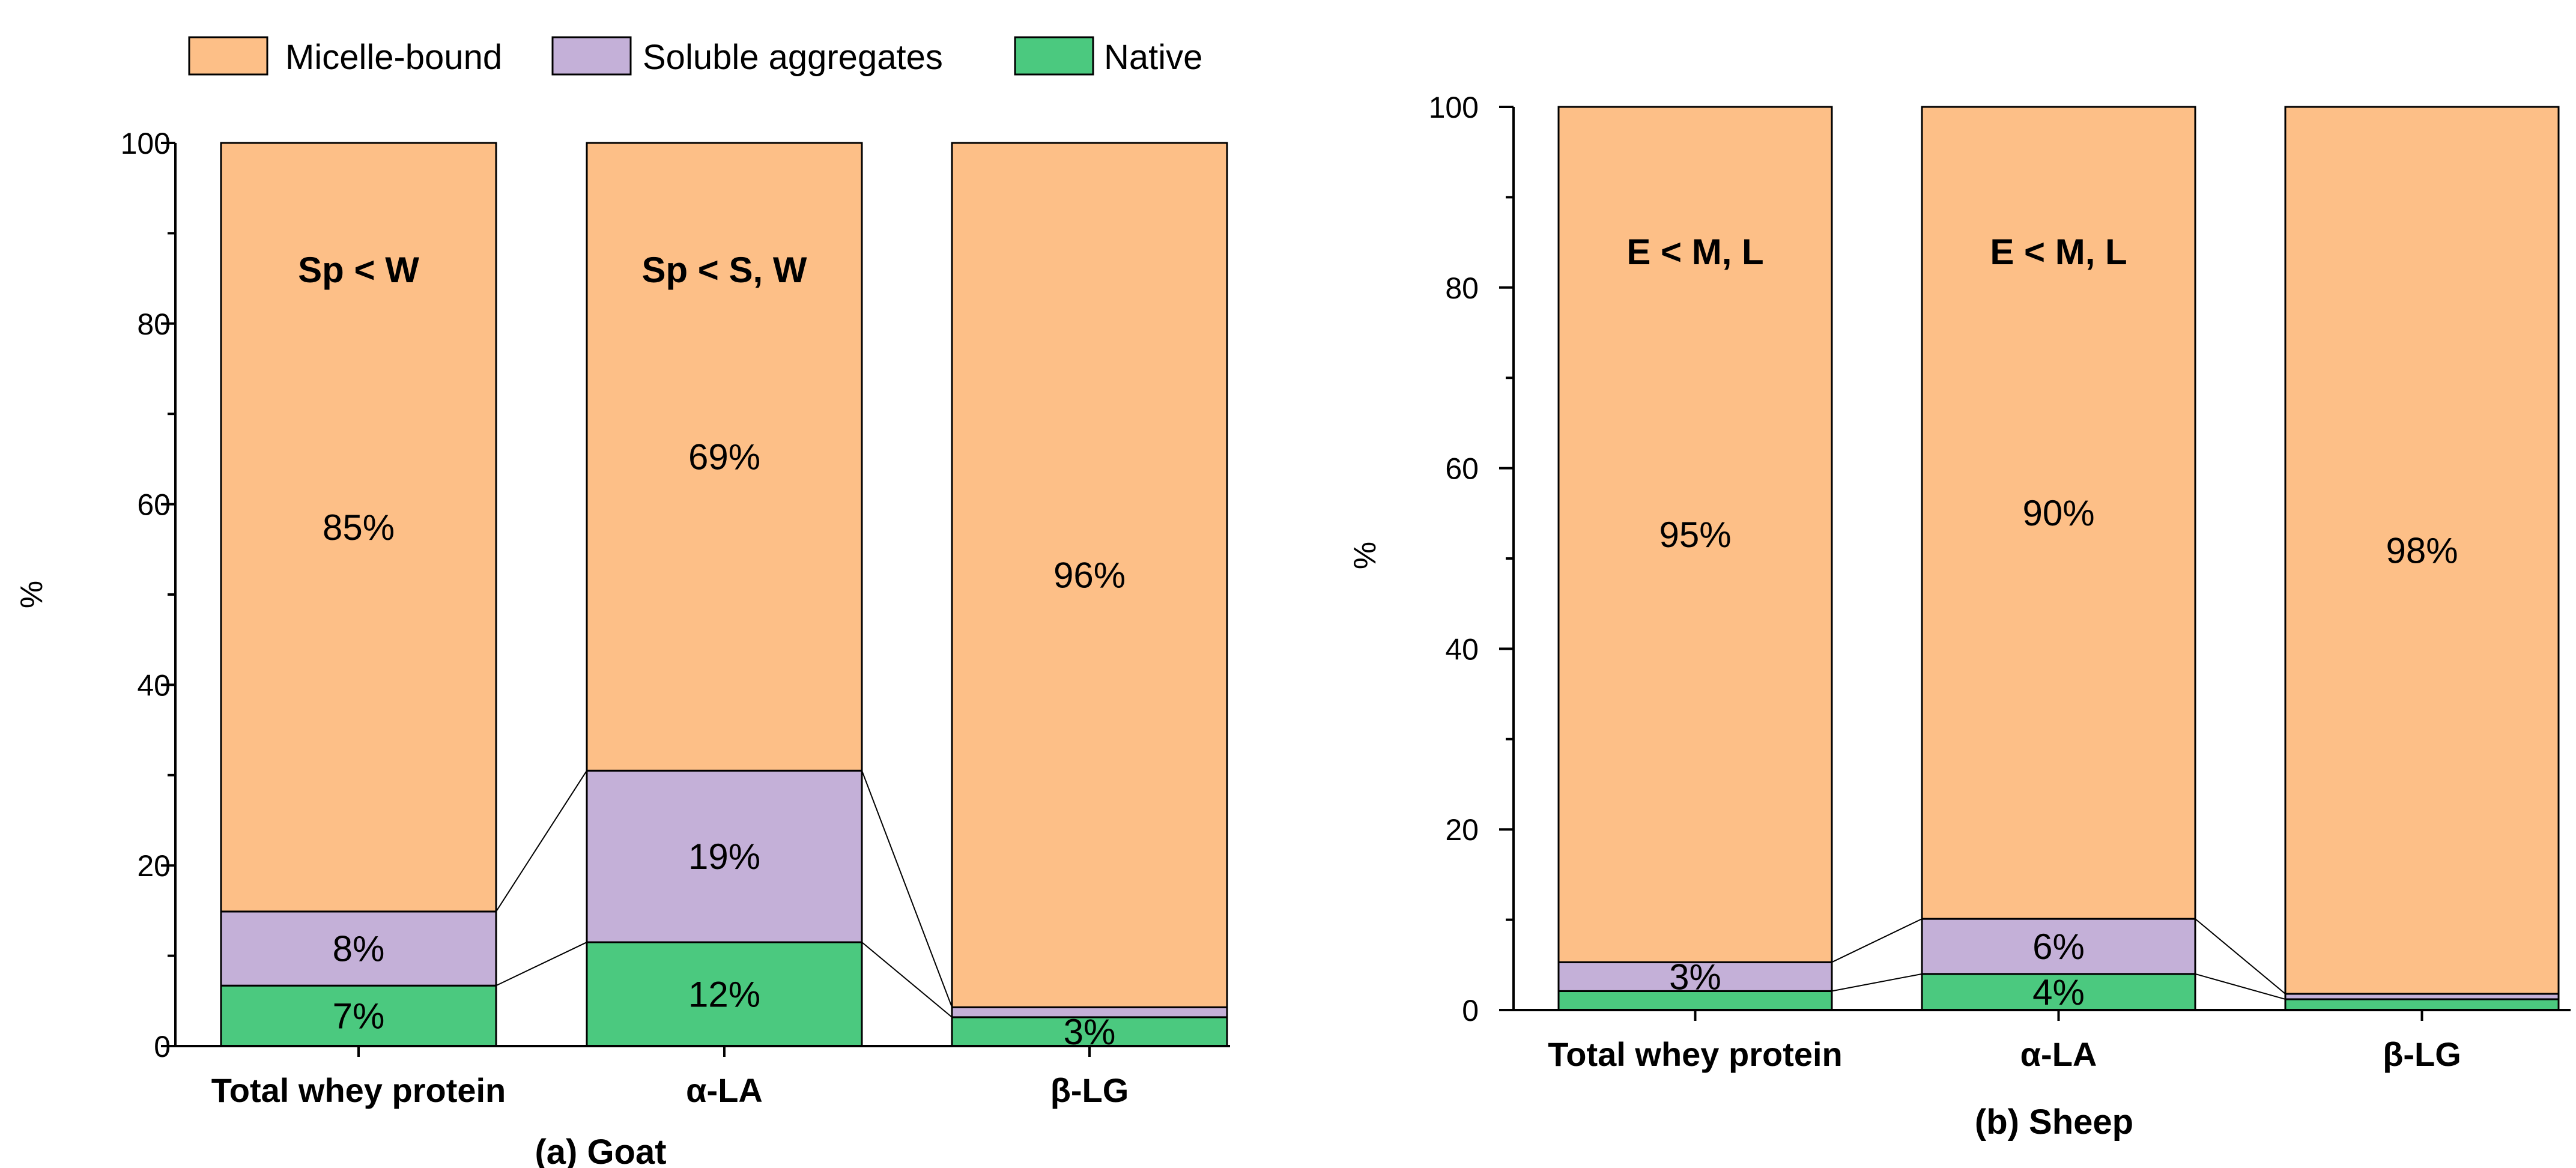  I want to click on data-label: 4%, so click(2058, 992).